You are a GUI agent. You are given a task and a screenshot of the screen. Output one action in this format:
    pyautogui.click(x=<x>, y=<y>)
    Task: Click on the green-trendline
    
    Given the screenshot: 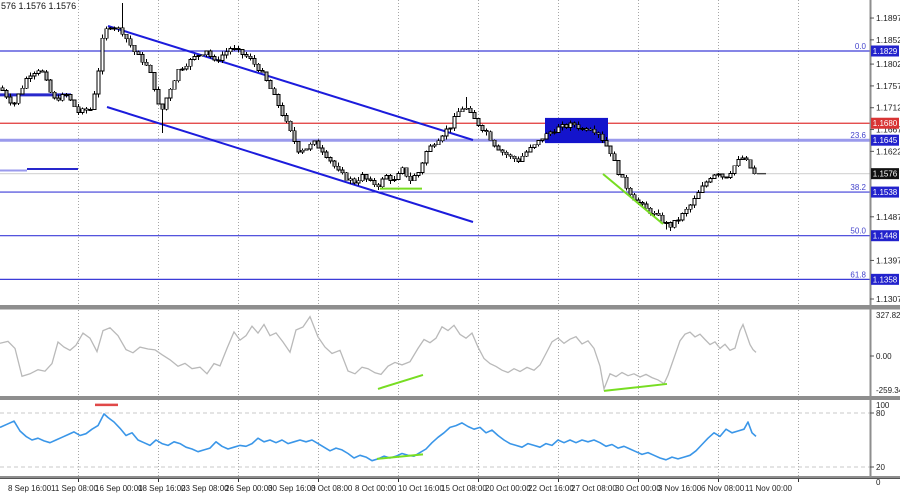 What is the action you would take?
    pyautogui.click(x=633, y=199)
    